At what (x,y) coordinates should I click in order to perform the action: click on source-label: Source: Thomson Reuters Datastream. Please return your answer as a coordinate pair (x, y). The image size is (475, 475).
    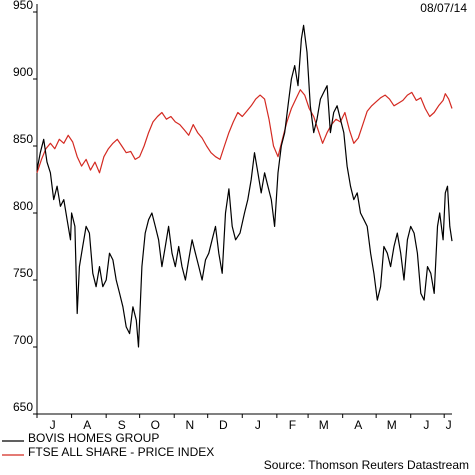
    Looking at the image, I should click on (366, 465).